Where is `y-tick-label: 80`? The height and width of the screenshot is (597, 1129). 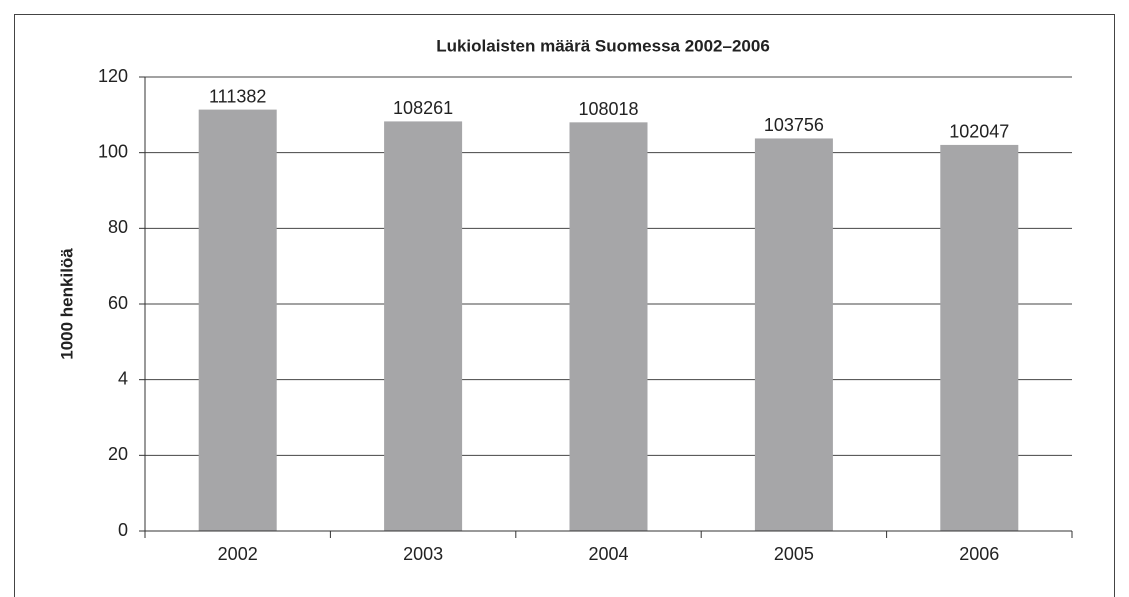 y-tick-label: 80 is located at coordinates (118, 227).